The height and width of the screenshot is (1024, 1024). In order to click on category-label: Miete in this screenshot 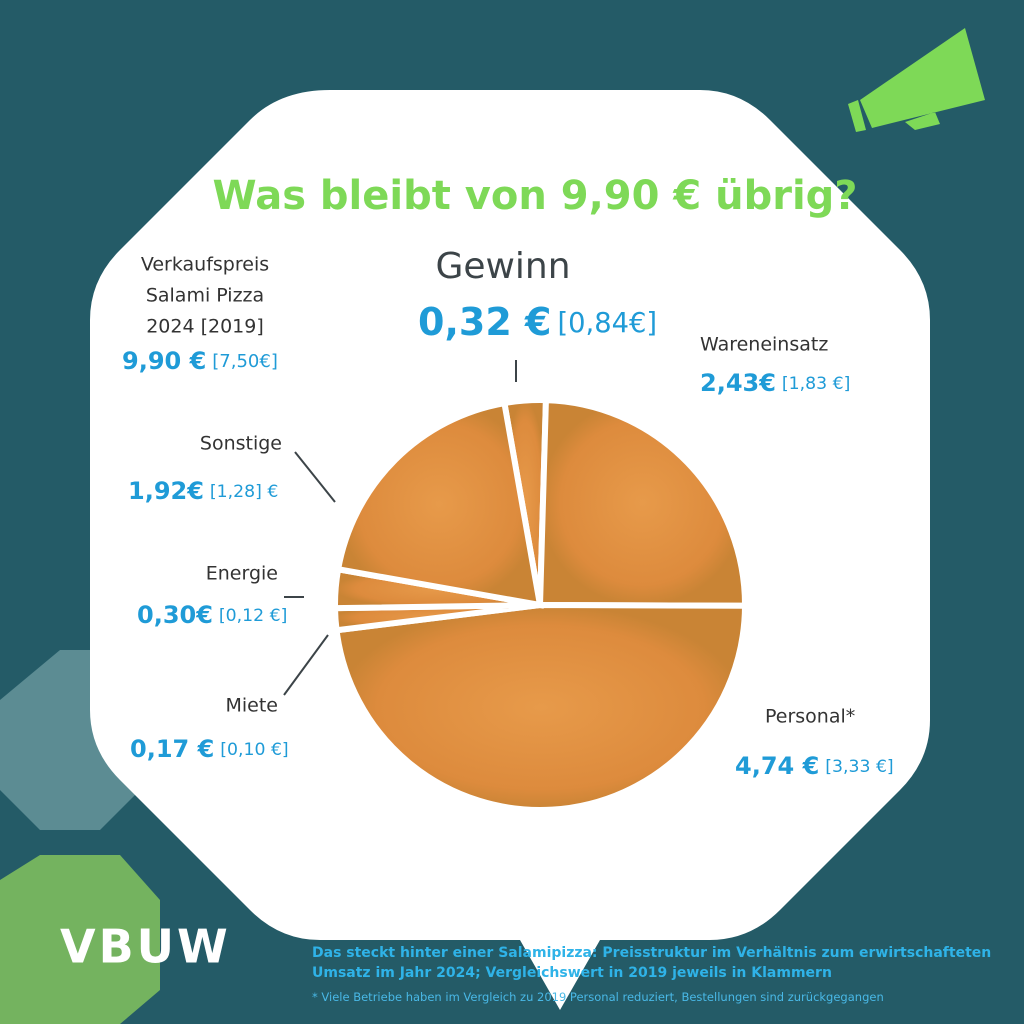, I will do `click(251, 706)`.